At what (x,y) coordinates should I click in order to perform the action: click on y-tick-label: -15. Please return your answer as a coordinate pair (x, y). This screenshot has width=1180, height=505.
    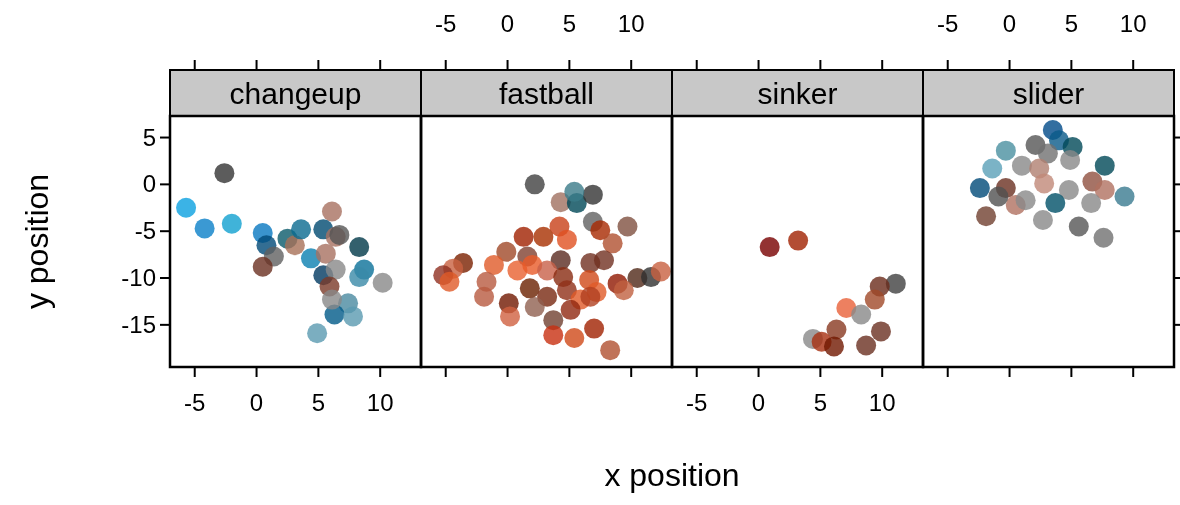
    Looking at the image, I should click on (138, 324).